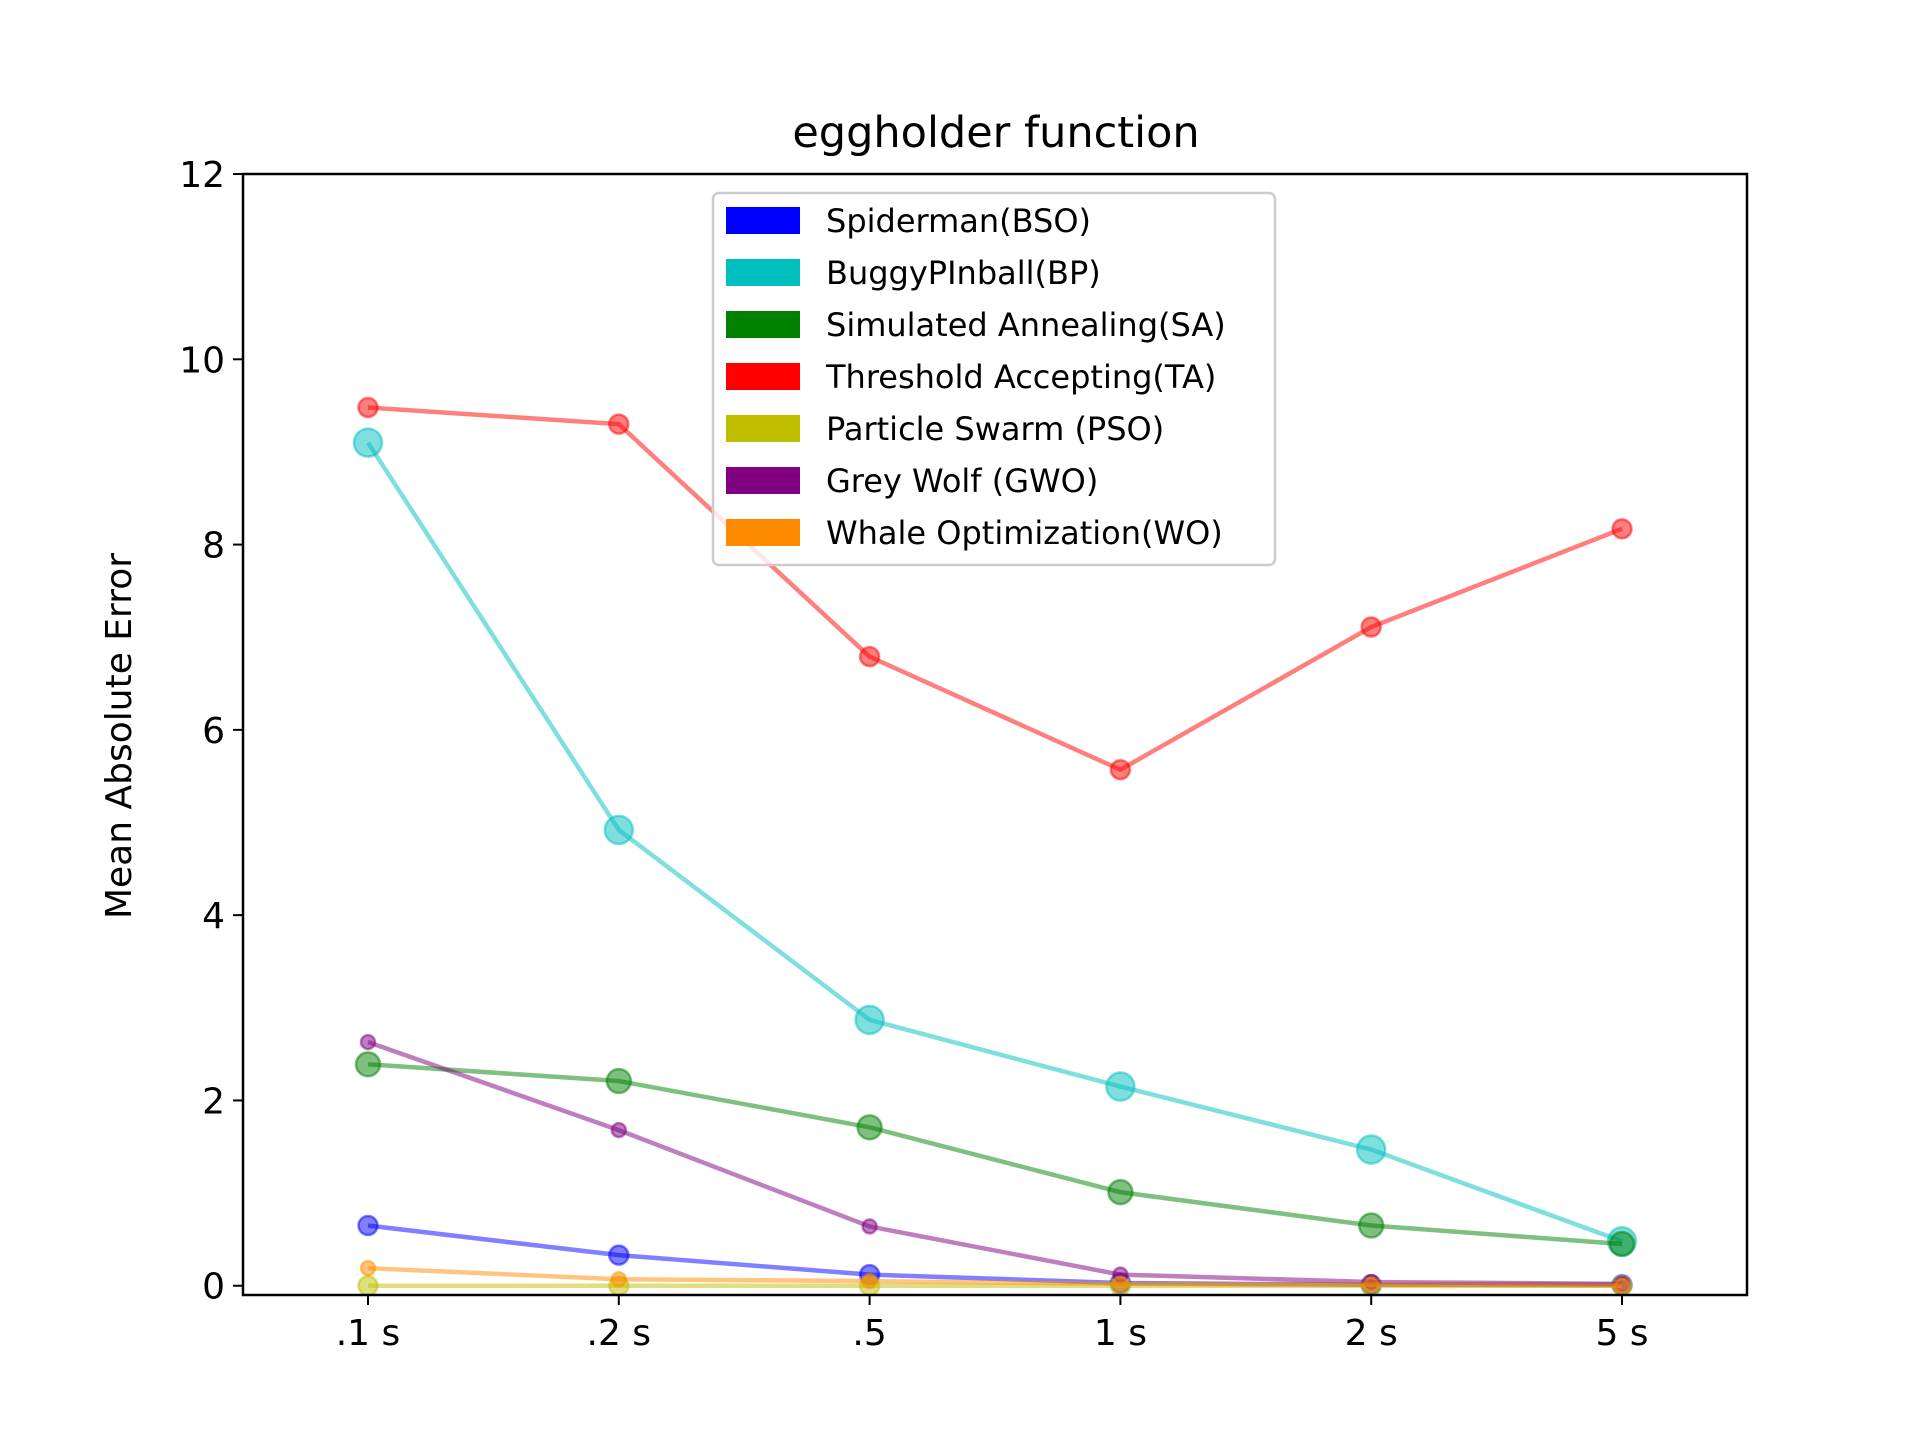  Describe the element at coordinates (213, 1287) in the screenshot. I see `y-tick-label: 0` at that location.